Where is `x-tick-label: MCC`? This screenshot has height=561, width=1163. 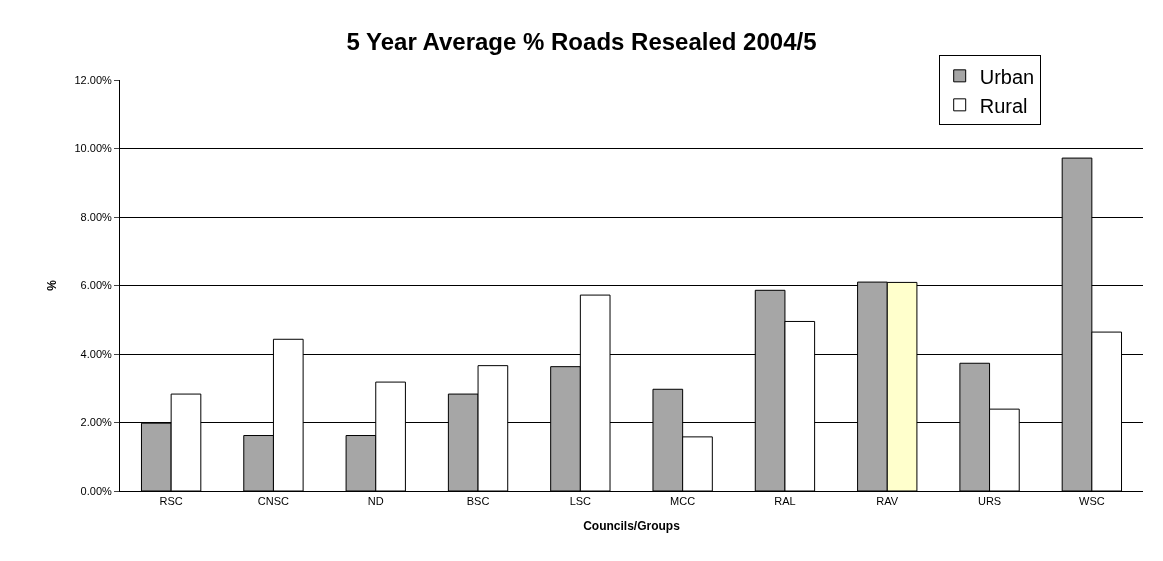
x-tick-label: MCC is located at coordinates (683, 501).